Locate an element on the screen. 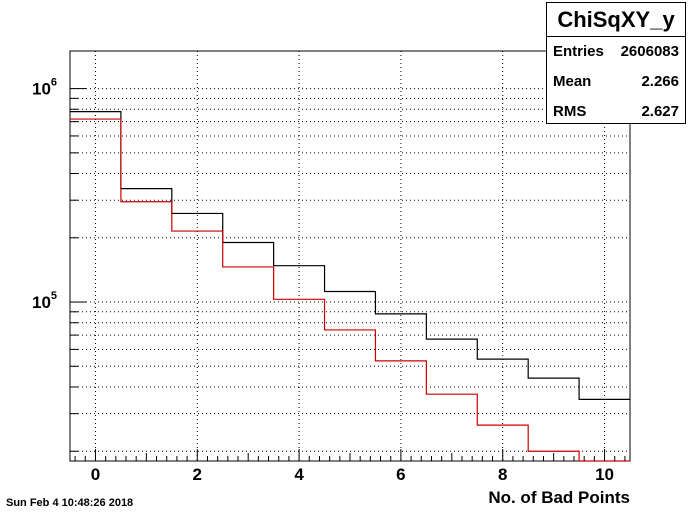 The image size is (700, 514). x-tick-label: 2 is located at coordinates (197, 474).